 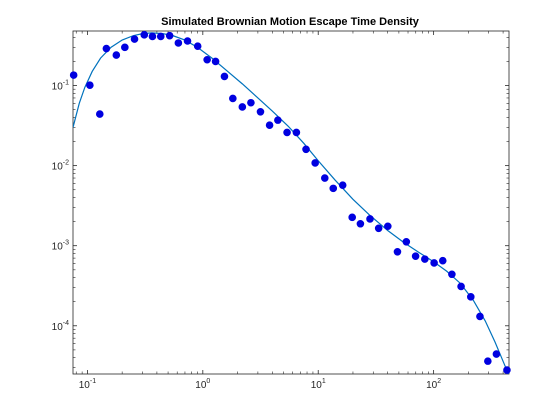 What do you see at coordinates (318, 384) in the screenshot?
I see `x-tick-label: 10¹` at bounding box center [318, 384].